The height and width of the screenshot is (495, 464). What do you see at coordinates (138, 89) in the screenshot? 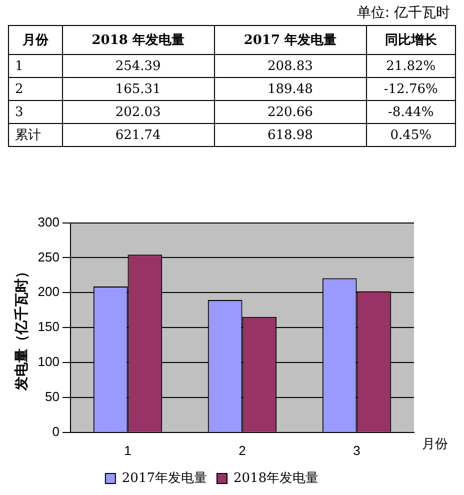
I see `data-label: 165.31` at bounding box center [138, 89].